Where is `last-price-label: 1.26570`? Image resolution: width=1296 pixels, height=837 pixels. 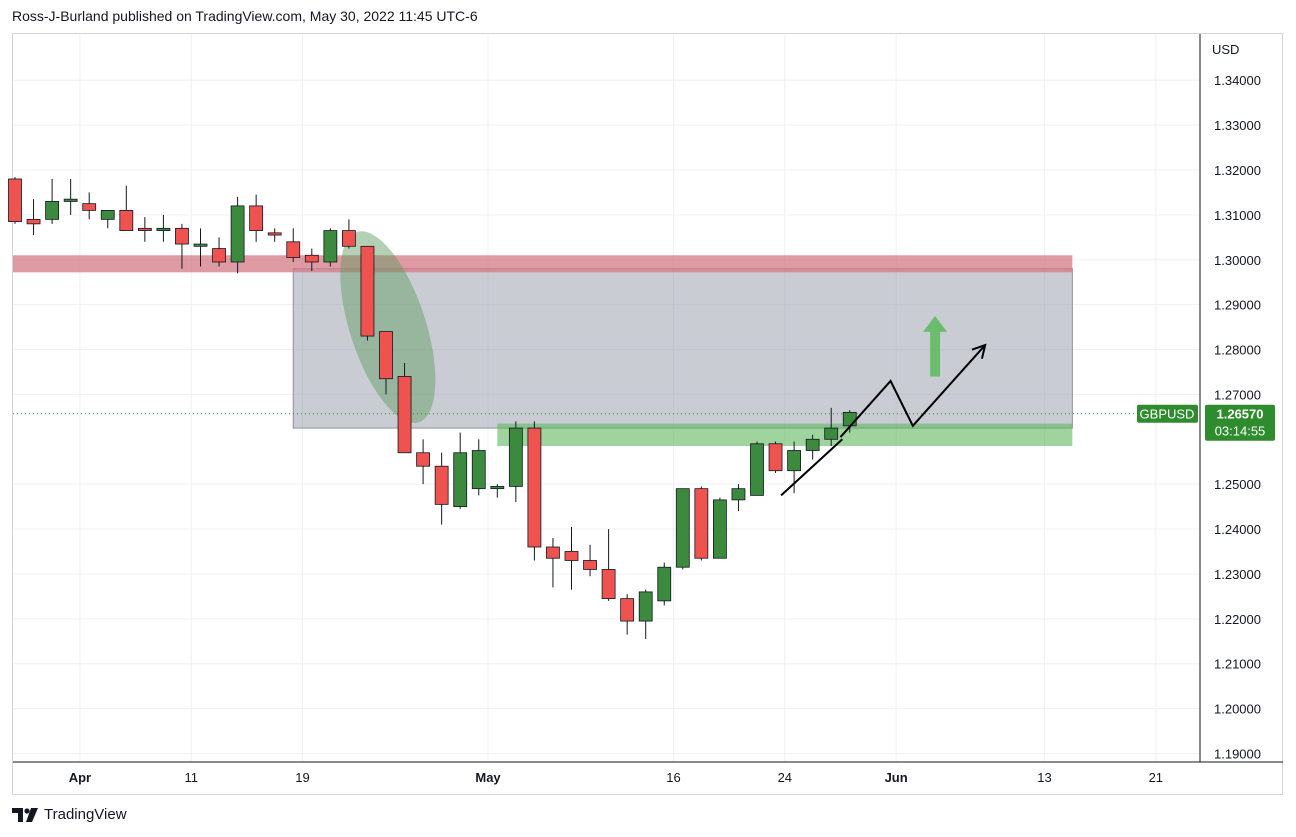
last-price-label: 1.26570 is located at coordinates (1240, 414).